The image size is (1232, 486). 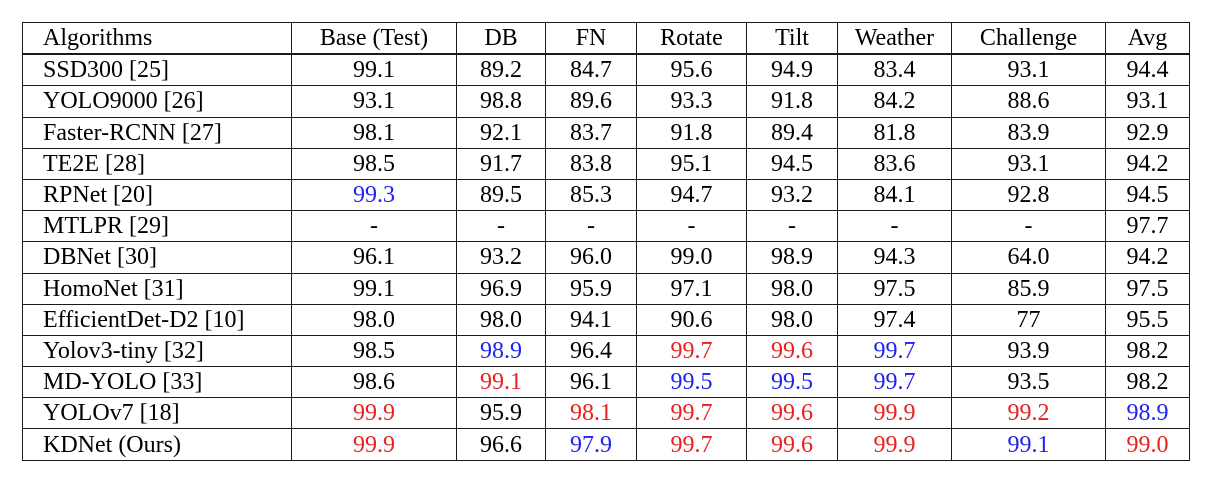 I want to click on value-cell: 95.6, so click(x=691, y=70).